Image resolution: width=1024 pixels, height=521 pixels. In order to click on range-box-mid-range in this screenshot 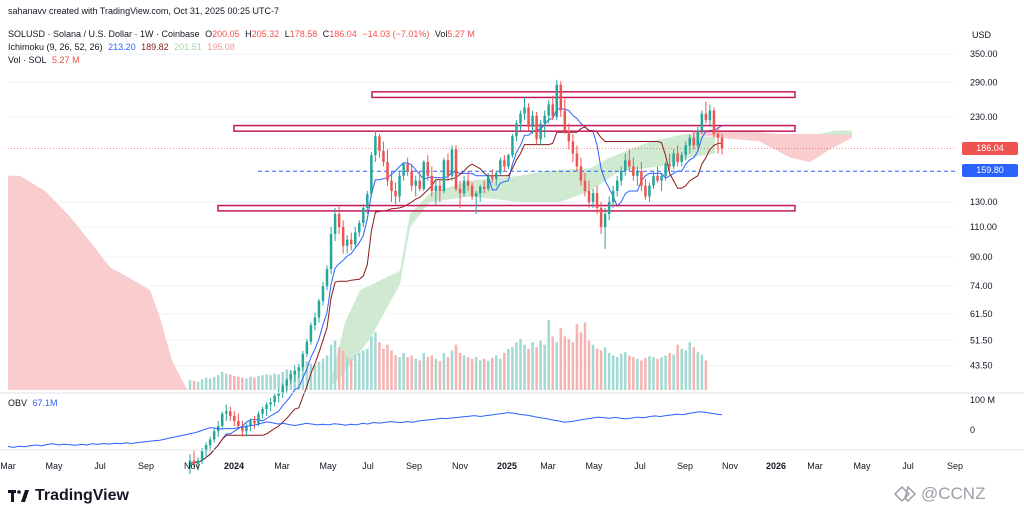, I will do `click(514, 128)`.